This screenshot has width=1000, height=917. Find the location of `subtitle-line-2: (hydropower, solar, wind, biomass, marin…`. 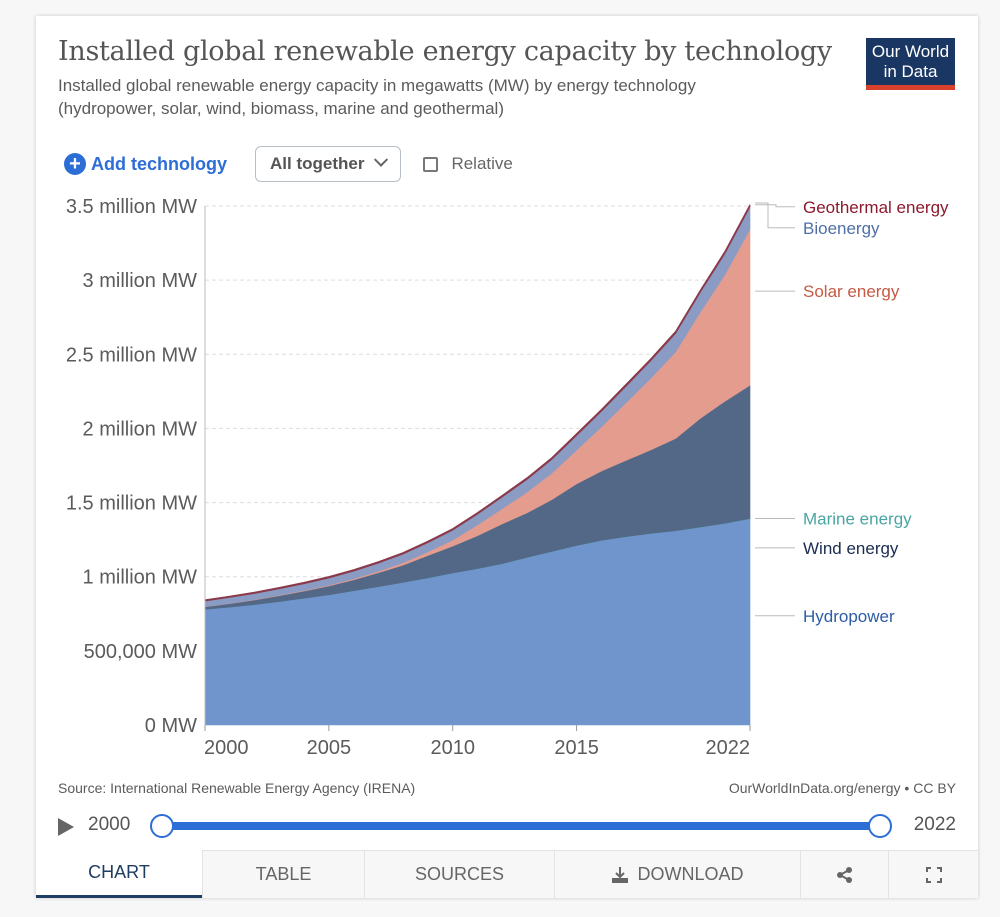

subtitle-line-2: (hydropower, solar, wind, biomass, marin… is located at coordinates (281, 108).